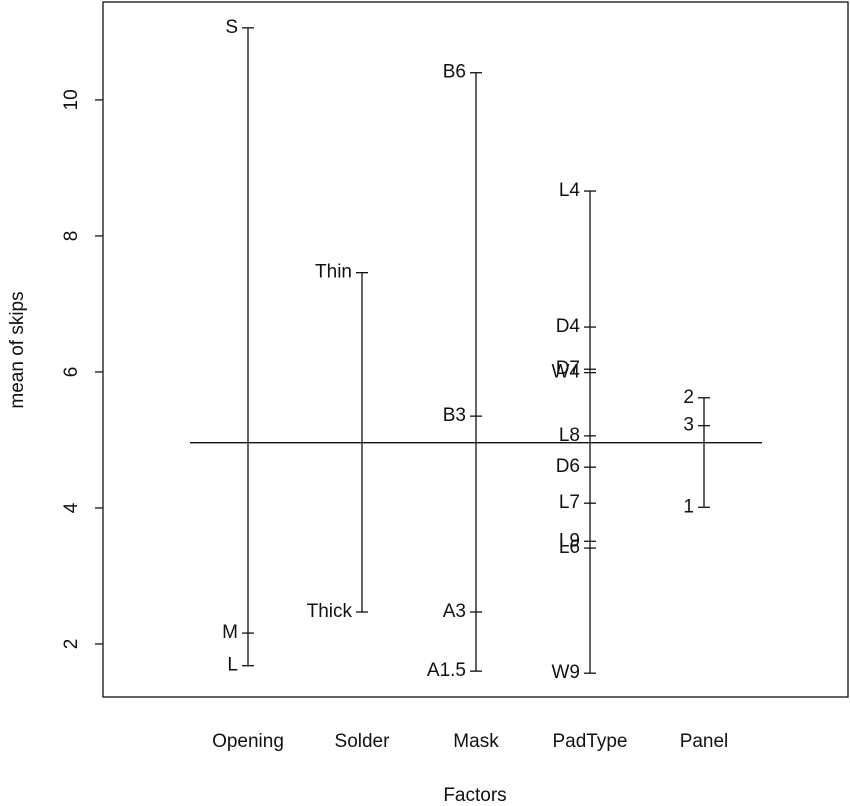 The width and height of the screenshot is (850, 806). Describe the element at coordinates (71, 644) in the screenshot. I see `y-tick-label: 2` at that location.